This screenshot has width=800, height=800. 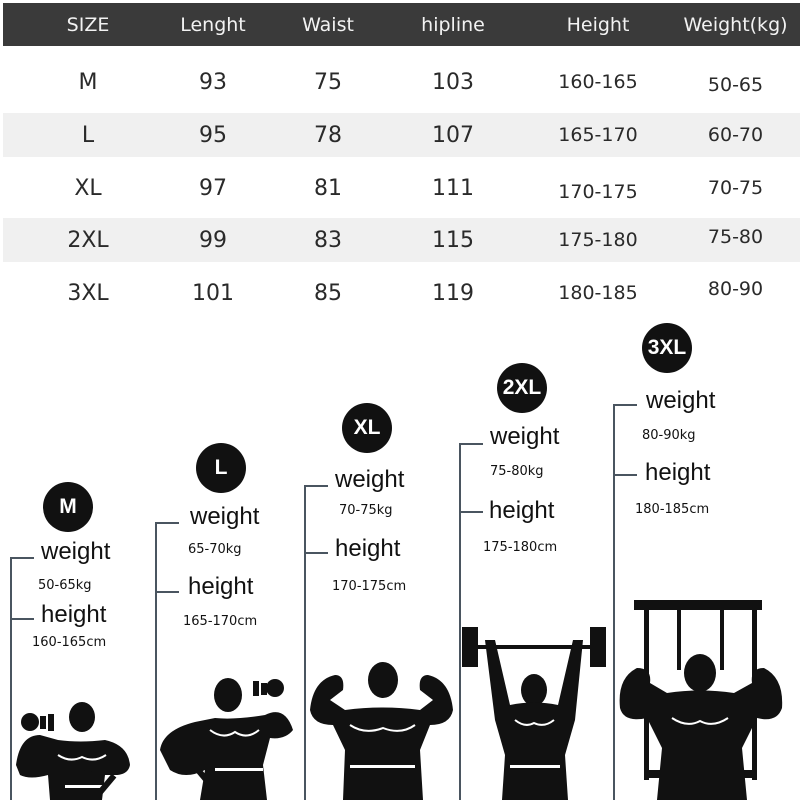 What do you see at coordinates (213, 82) in the screenshot?
I see `cell-length: 93` at bounding box center [213, 82].